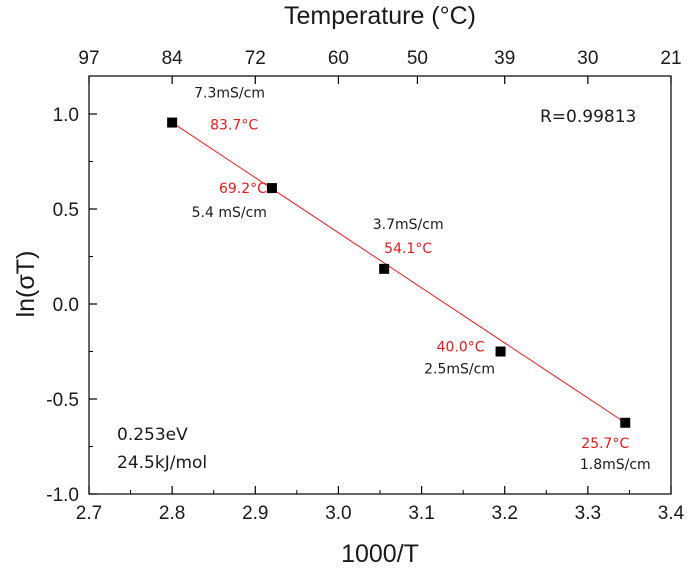 Image resolution: width=692 pixels, height=572 pixels. Describe the element at coordinates (670, 58) in the screenshot. I see `top-tick-label: 21` at that location.